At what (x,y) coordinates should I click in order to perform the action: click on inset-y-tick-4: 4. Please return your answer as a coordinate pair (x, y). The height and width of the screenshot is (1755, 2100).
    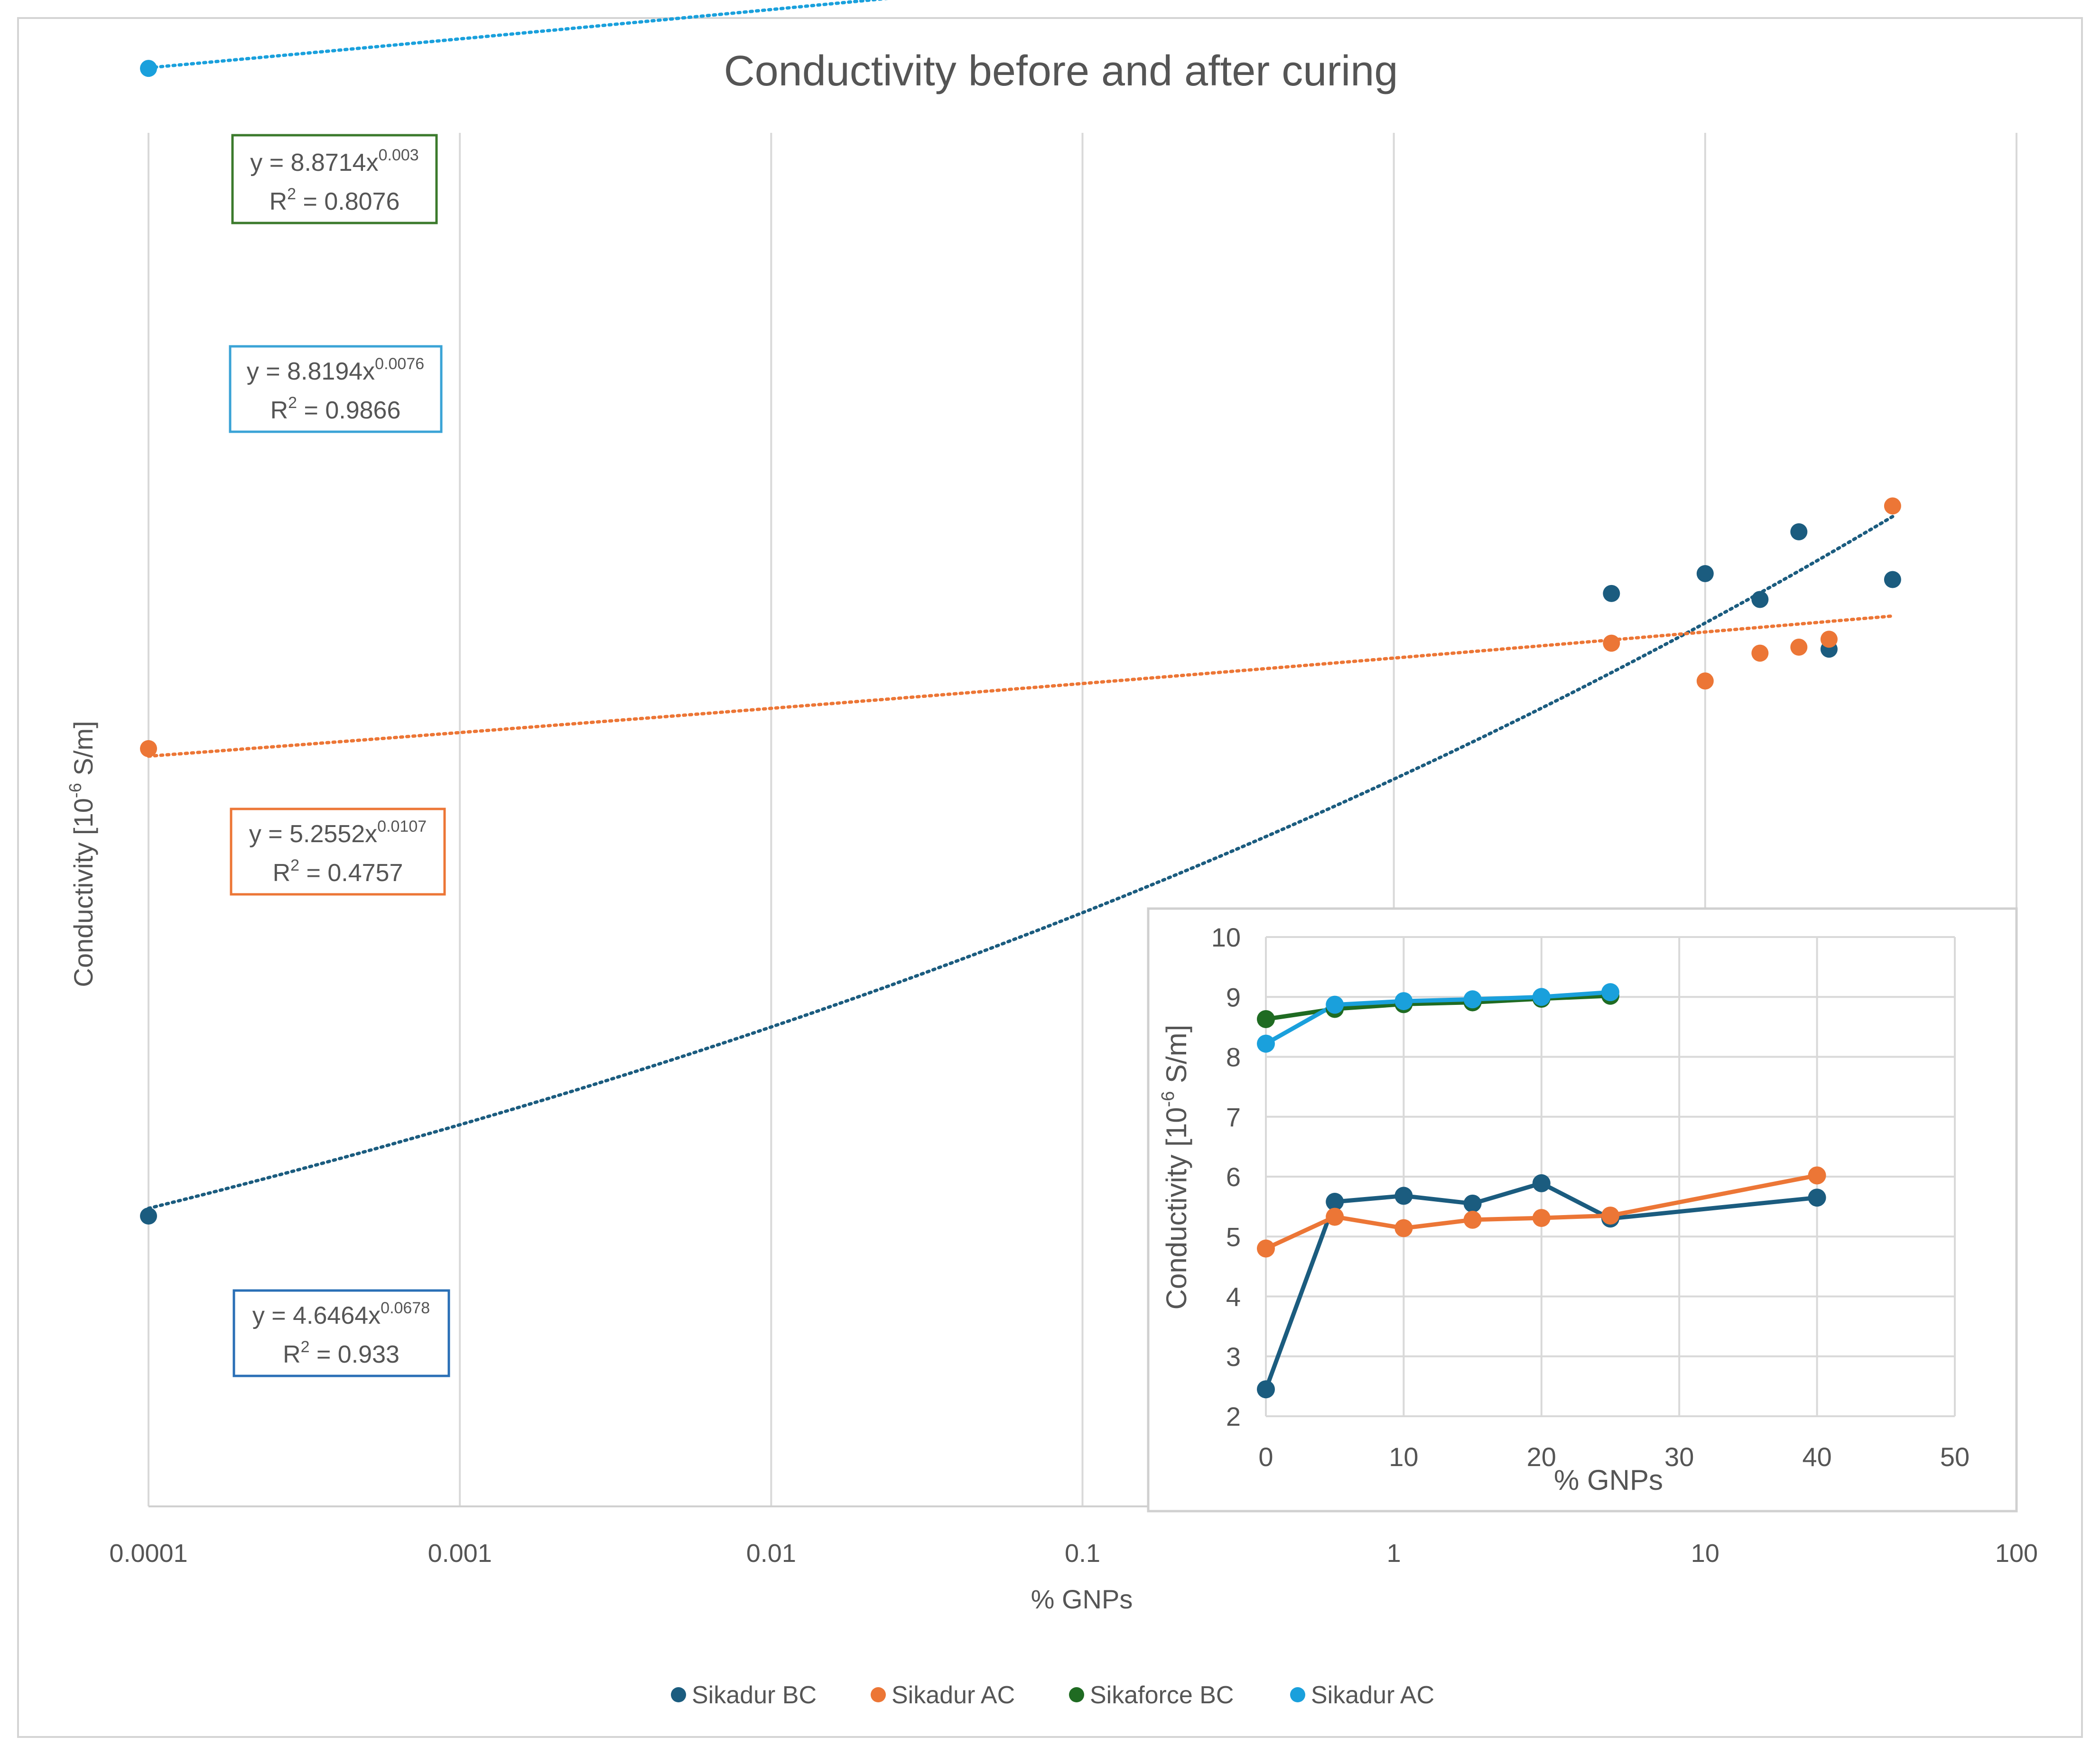
    Looking at the image, I should click on (1233, 1297).